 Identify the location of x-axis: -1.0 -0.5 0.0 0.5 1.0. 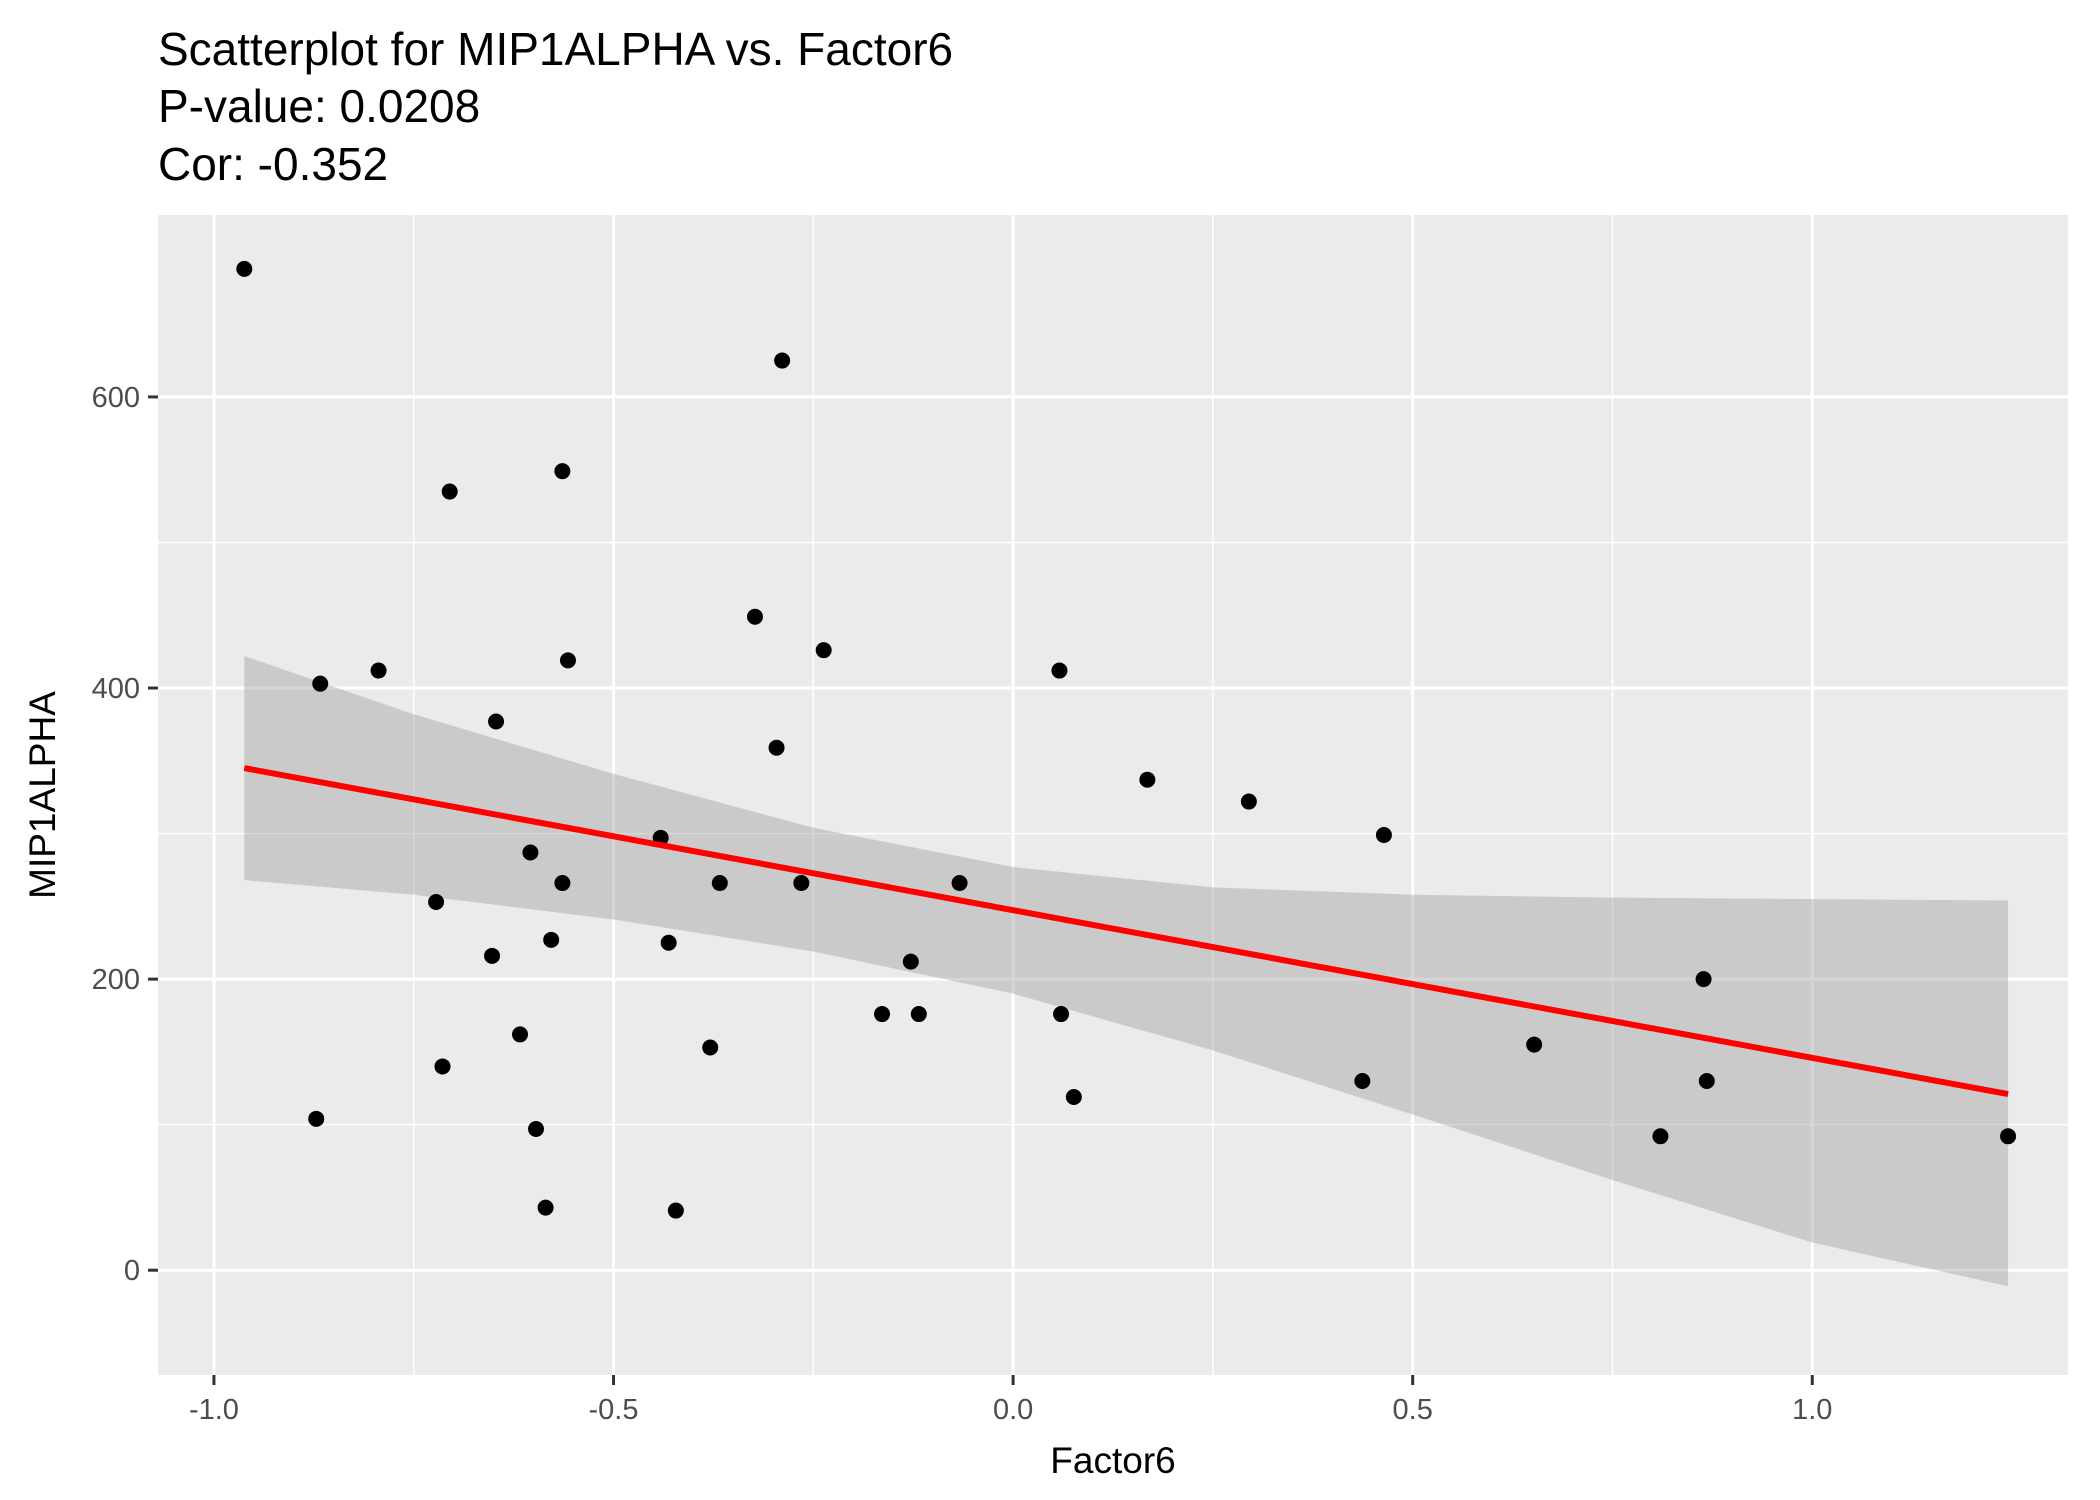
(1010, 1400).